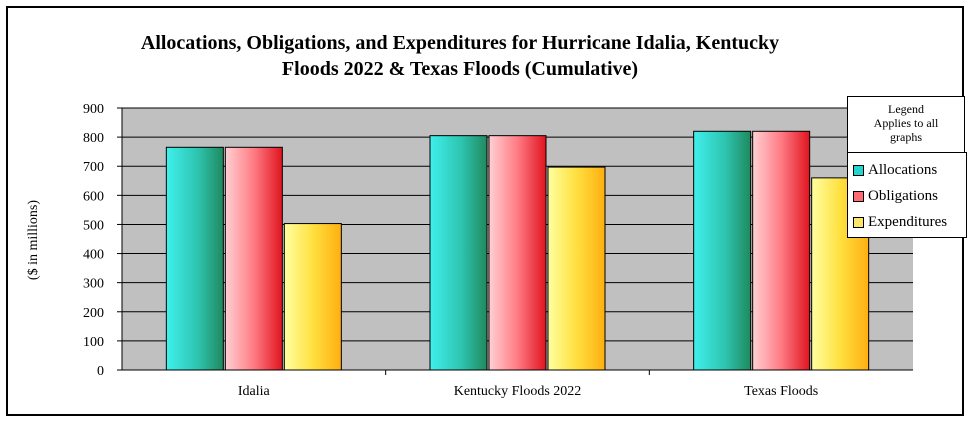 The image size is (972, 424). I want to click on y-tick-label: 600, so click(93, 196).